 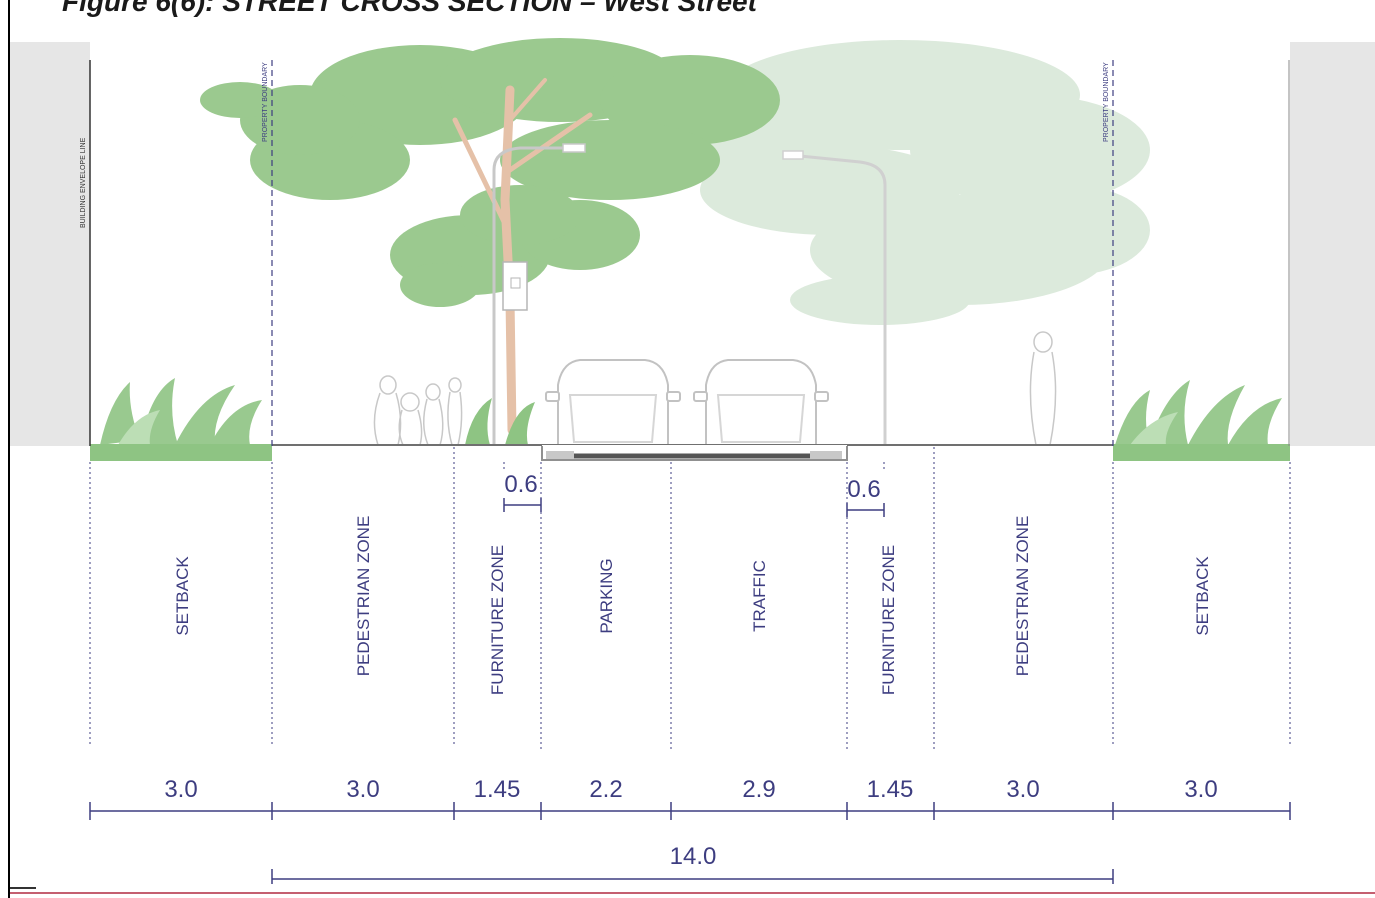 What do you see at coordinates (865, 510) in the screenshot?
I see `offset-dimension-right` at bounding box center [865, 510].